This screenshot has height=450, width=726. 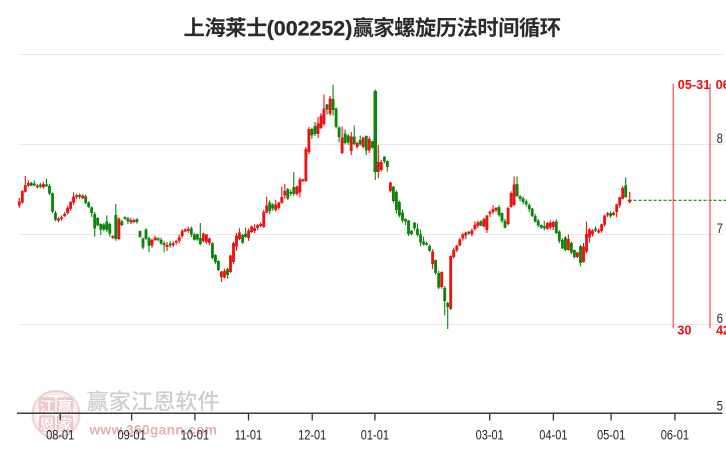 What do you see at coordinates (153, 429) in the screenshot?
I see `svg-text: www.360gann.com` at bounding box center [153, 429].